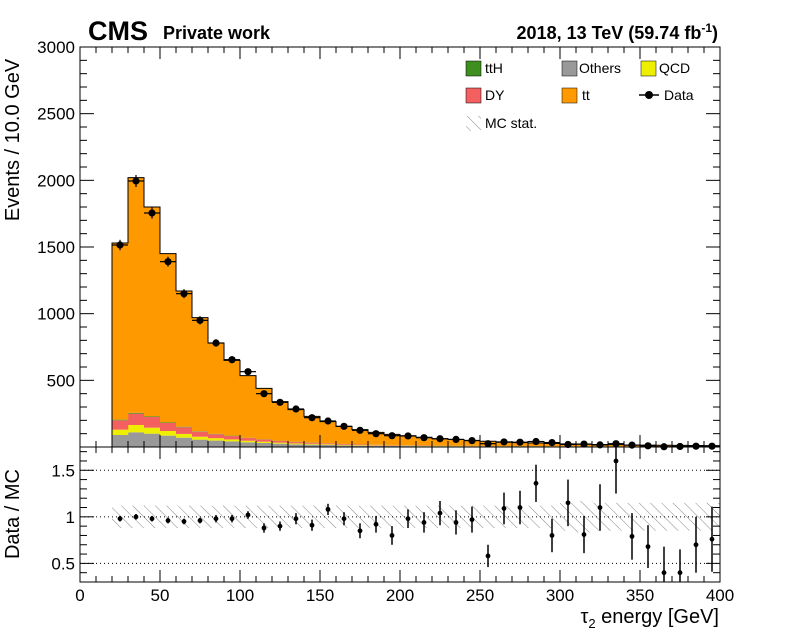 This screenshot has width=800, height=640. Describe the element at coordinates (584, 617) in the screenshot. I see `x-axis-title-symbol: τ` at that location.